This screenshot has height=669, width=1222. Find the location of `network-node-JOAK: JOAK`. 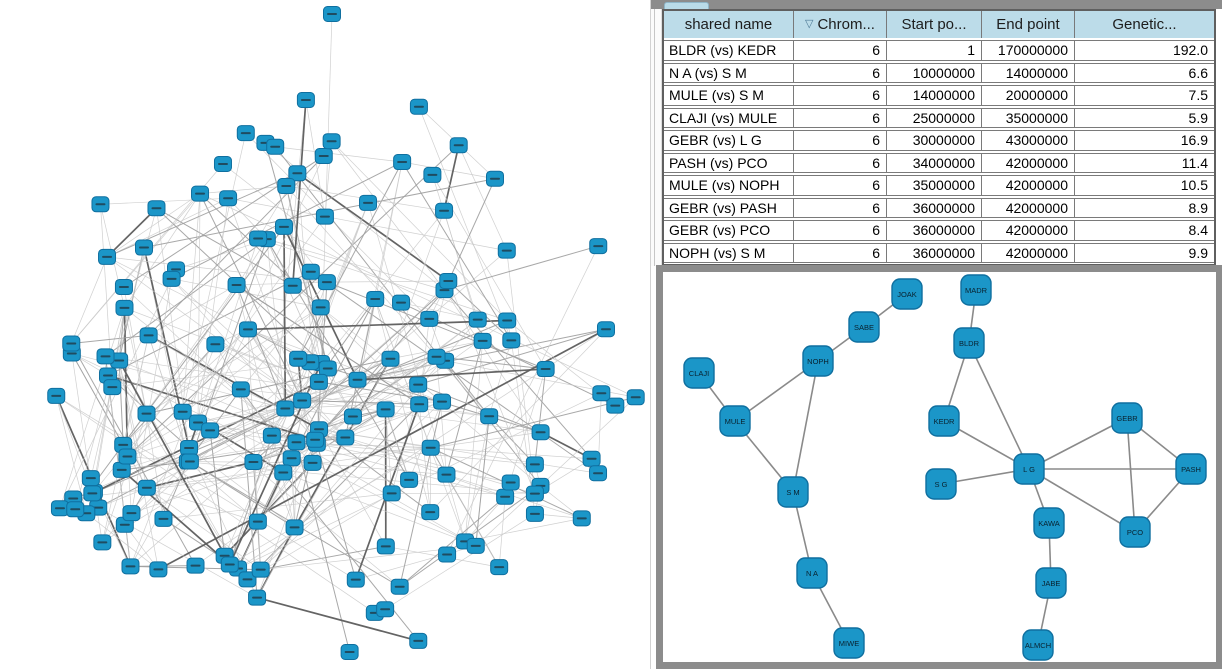

network-node-JOAK: JOAK is located at coordinates (907, 294).